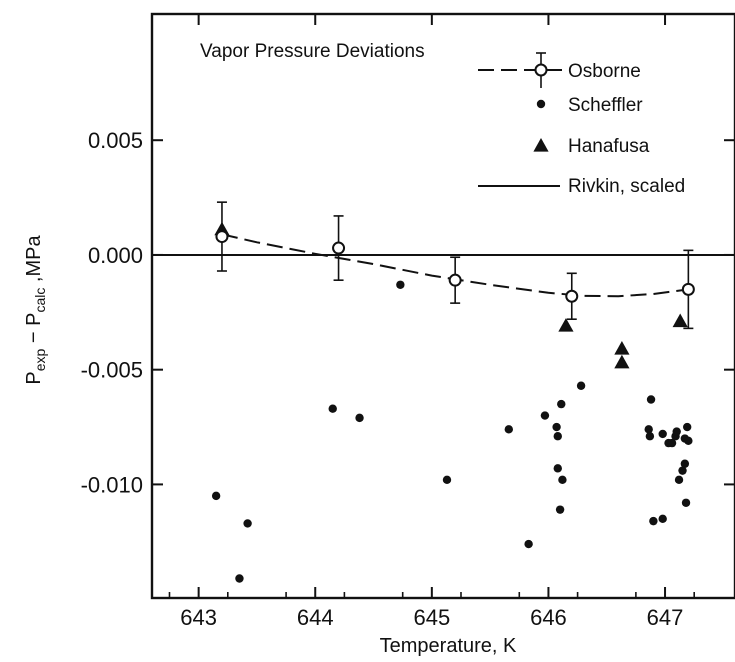 This screenshot has height=662, width=735. What do you see at coordinates (315, 617) in the screenshot?
I see `x-tick-label: 644` at bounding box center [315, 617].